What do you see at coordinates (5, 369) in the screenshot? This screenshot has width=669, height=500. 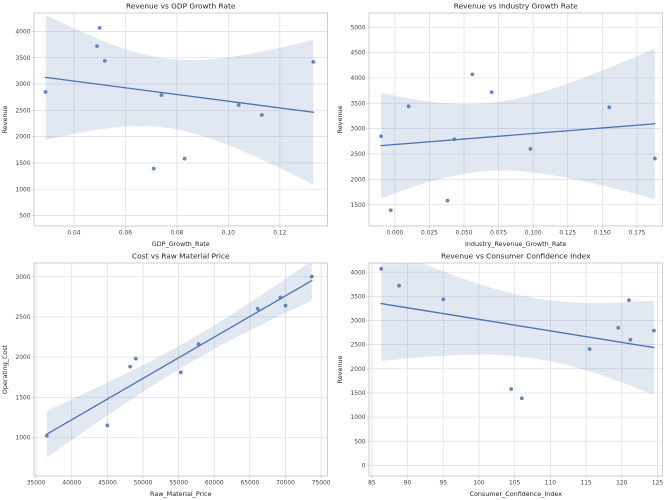 I see `y-axis-label: Operating_Cost` at bounding box center [5, 369].